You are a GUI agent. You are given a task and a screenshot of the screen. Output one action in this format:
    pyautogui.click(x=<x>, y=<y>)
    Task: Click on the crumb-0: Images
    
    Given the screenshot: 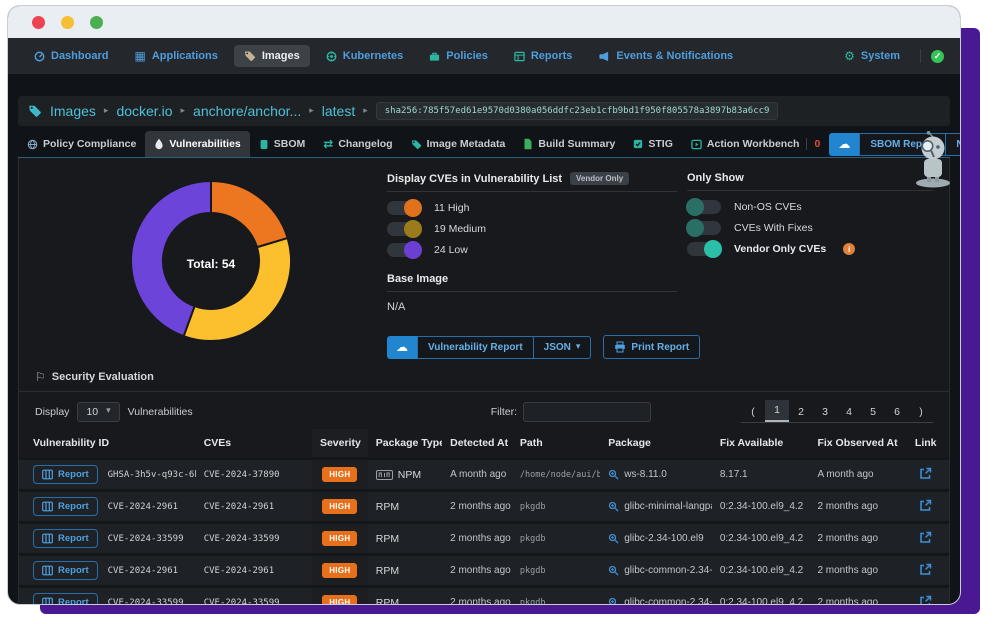 What is the action you would take?
    pyautogui.click(x=73, y=111)
    